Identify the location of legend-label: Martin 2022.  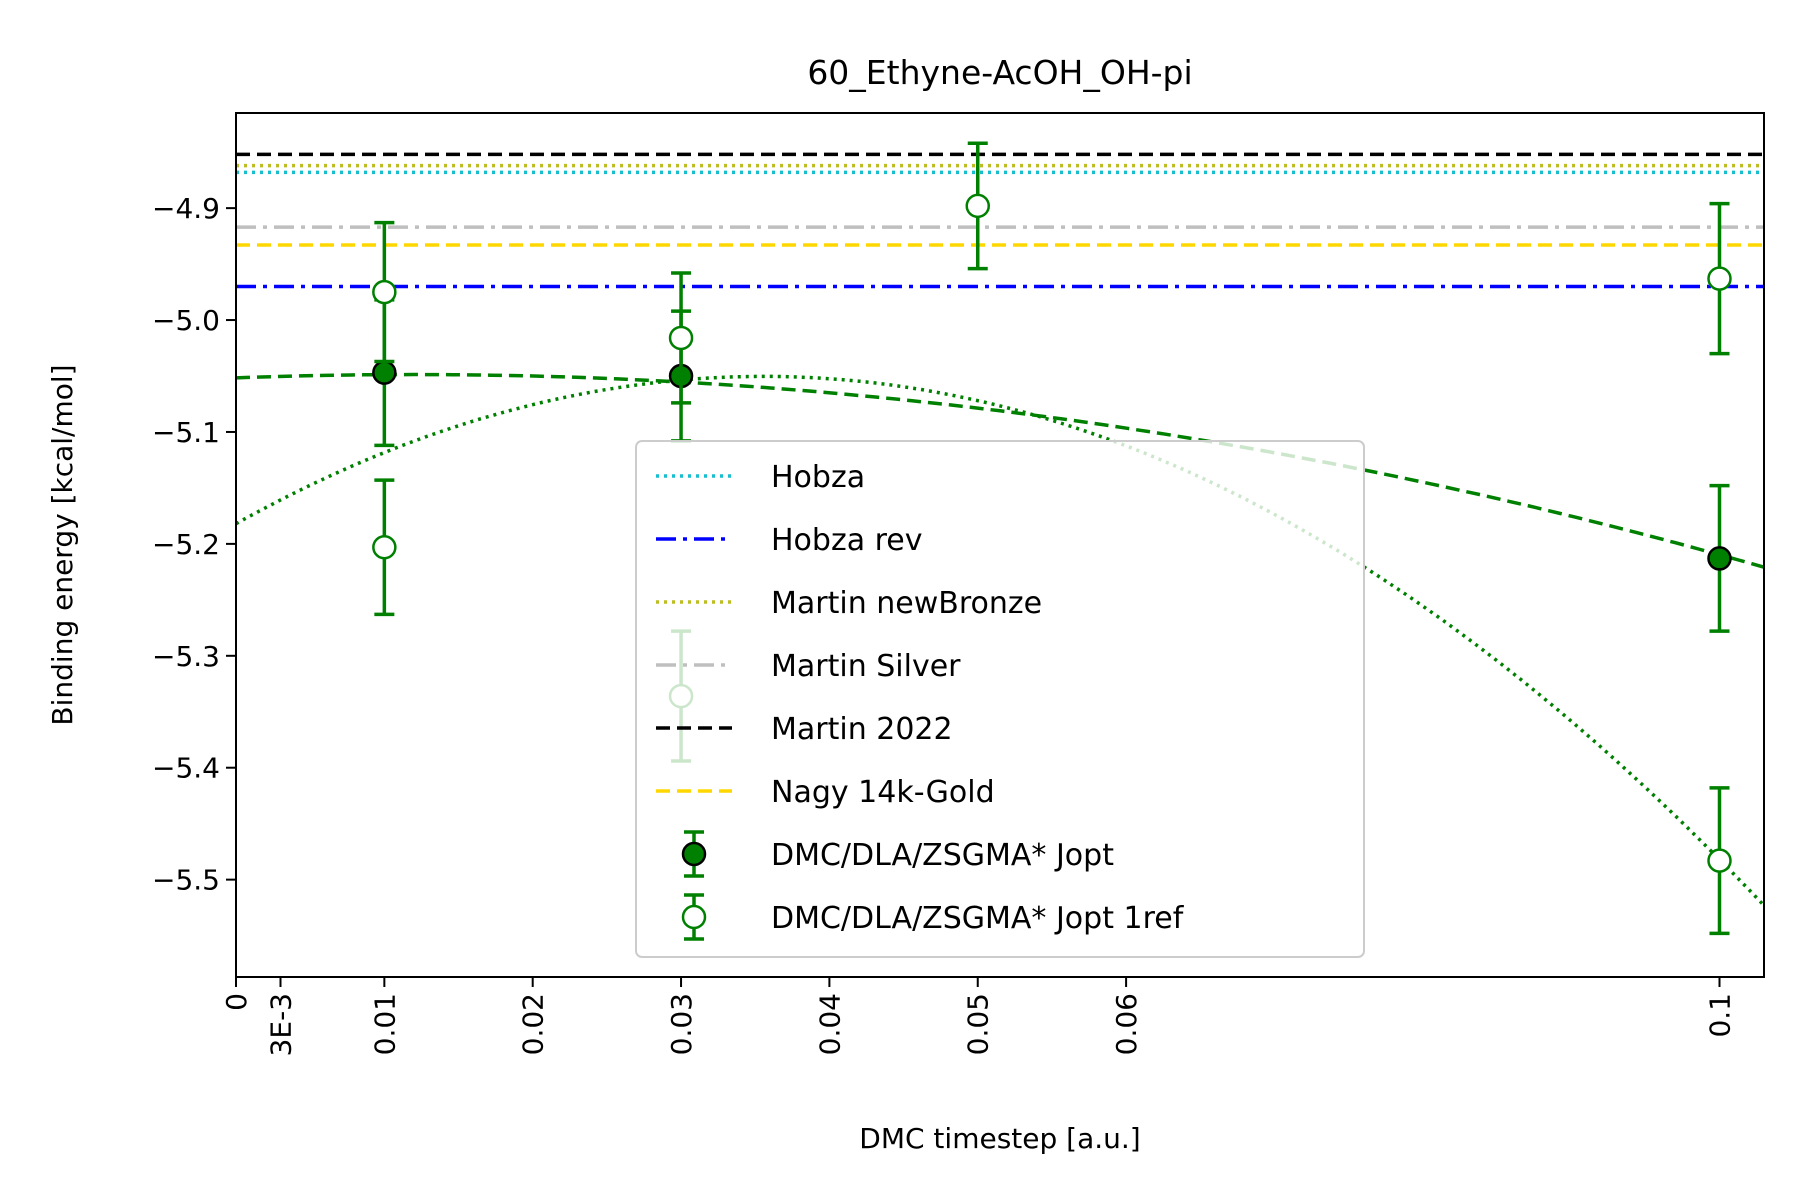
(862, 729).